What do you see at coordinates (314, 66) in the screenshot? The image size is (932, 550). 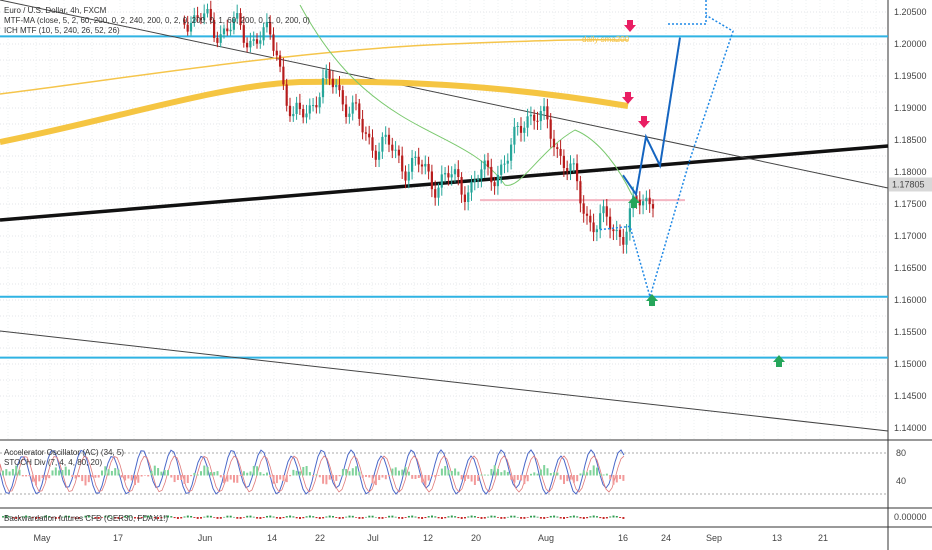 I see `daily-sma200-line` at bounding box center [314, 66].